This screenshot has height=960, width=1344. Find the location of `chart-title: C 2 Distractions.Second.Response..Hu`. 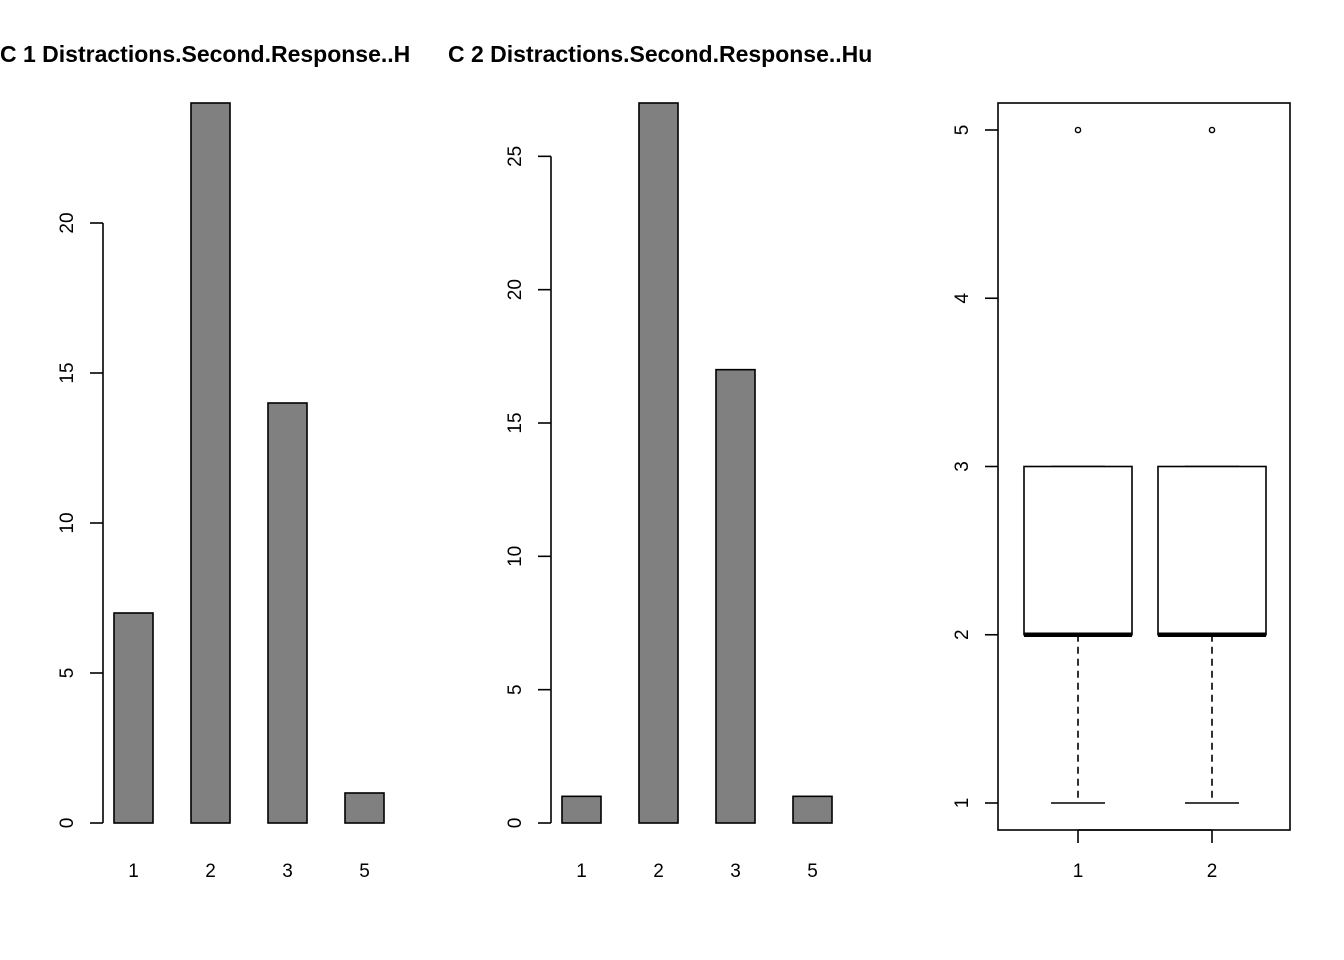

chart-title: C 2 Distractions.Second.Response..Hu is located at coordinates (660, 54).